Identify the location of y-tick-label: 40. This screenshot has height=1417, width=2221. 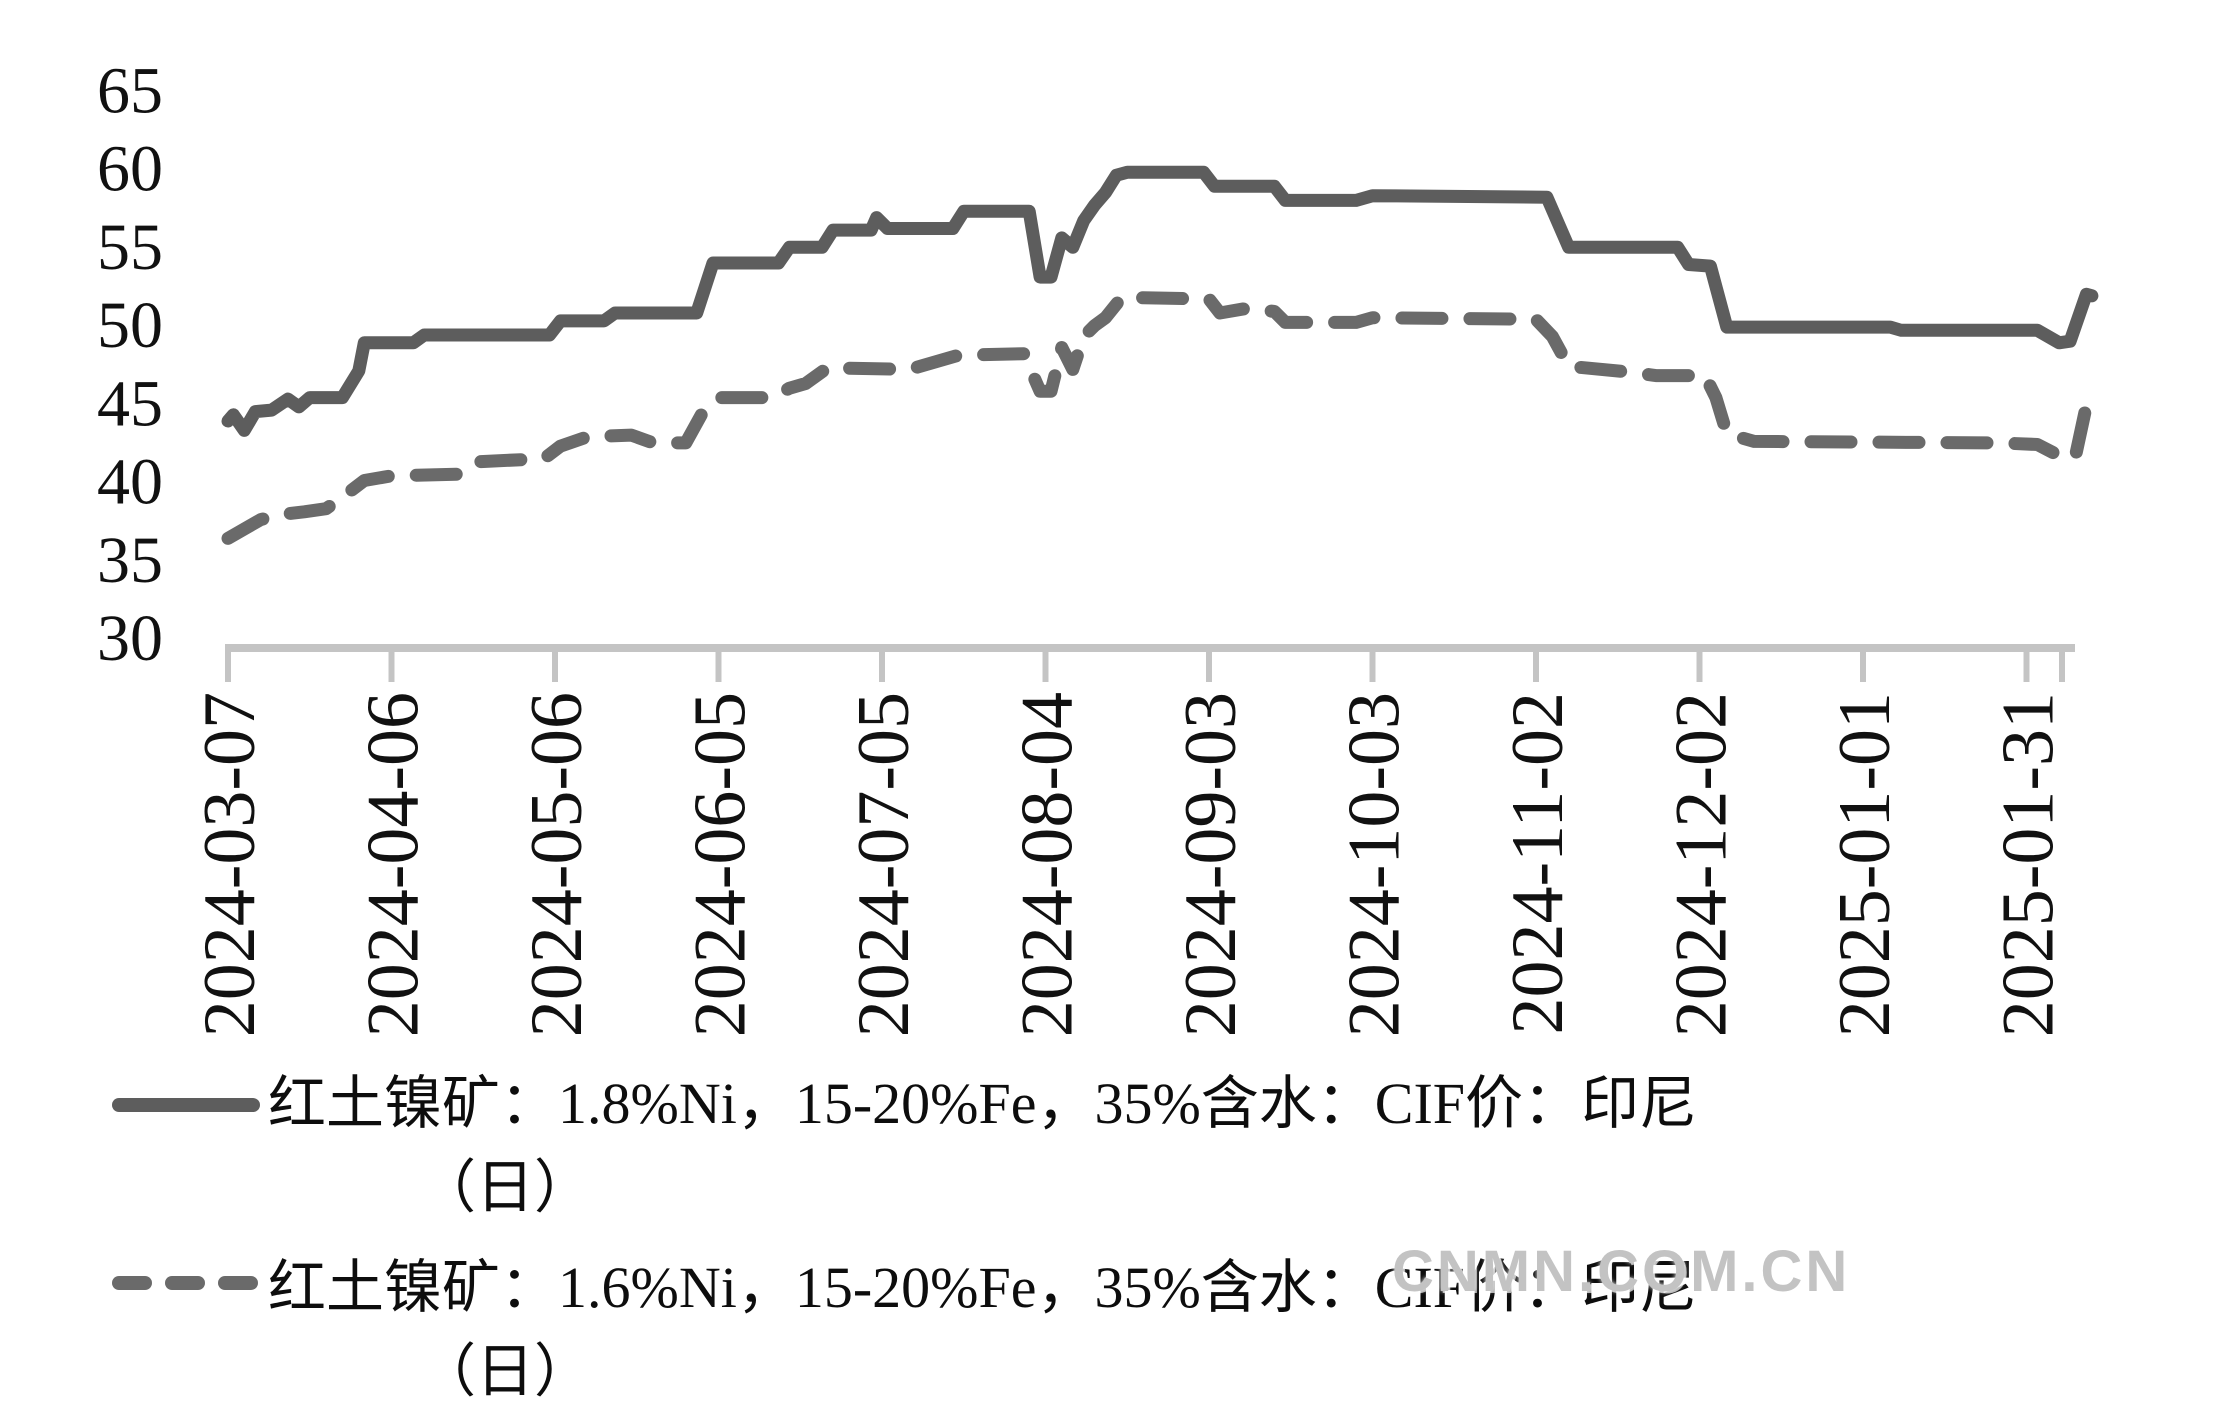
(130, 482).